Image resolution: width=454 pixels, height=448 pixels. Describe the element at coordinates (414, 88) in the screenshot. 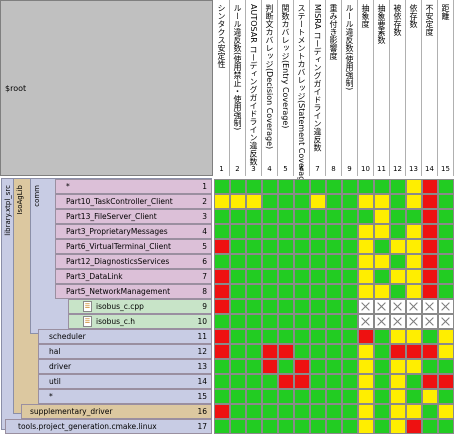

I see `column-header-13: 依存数 13` at that location.